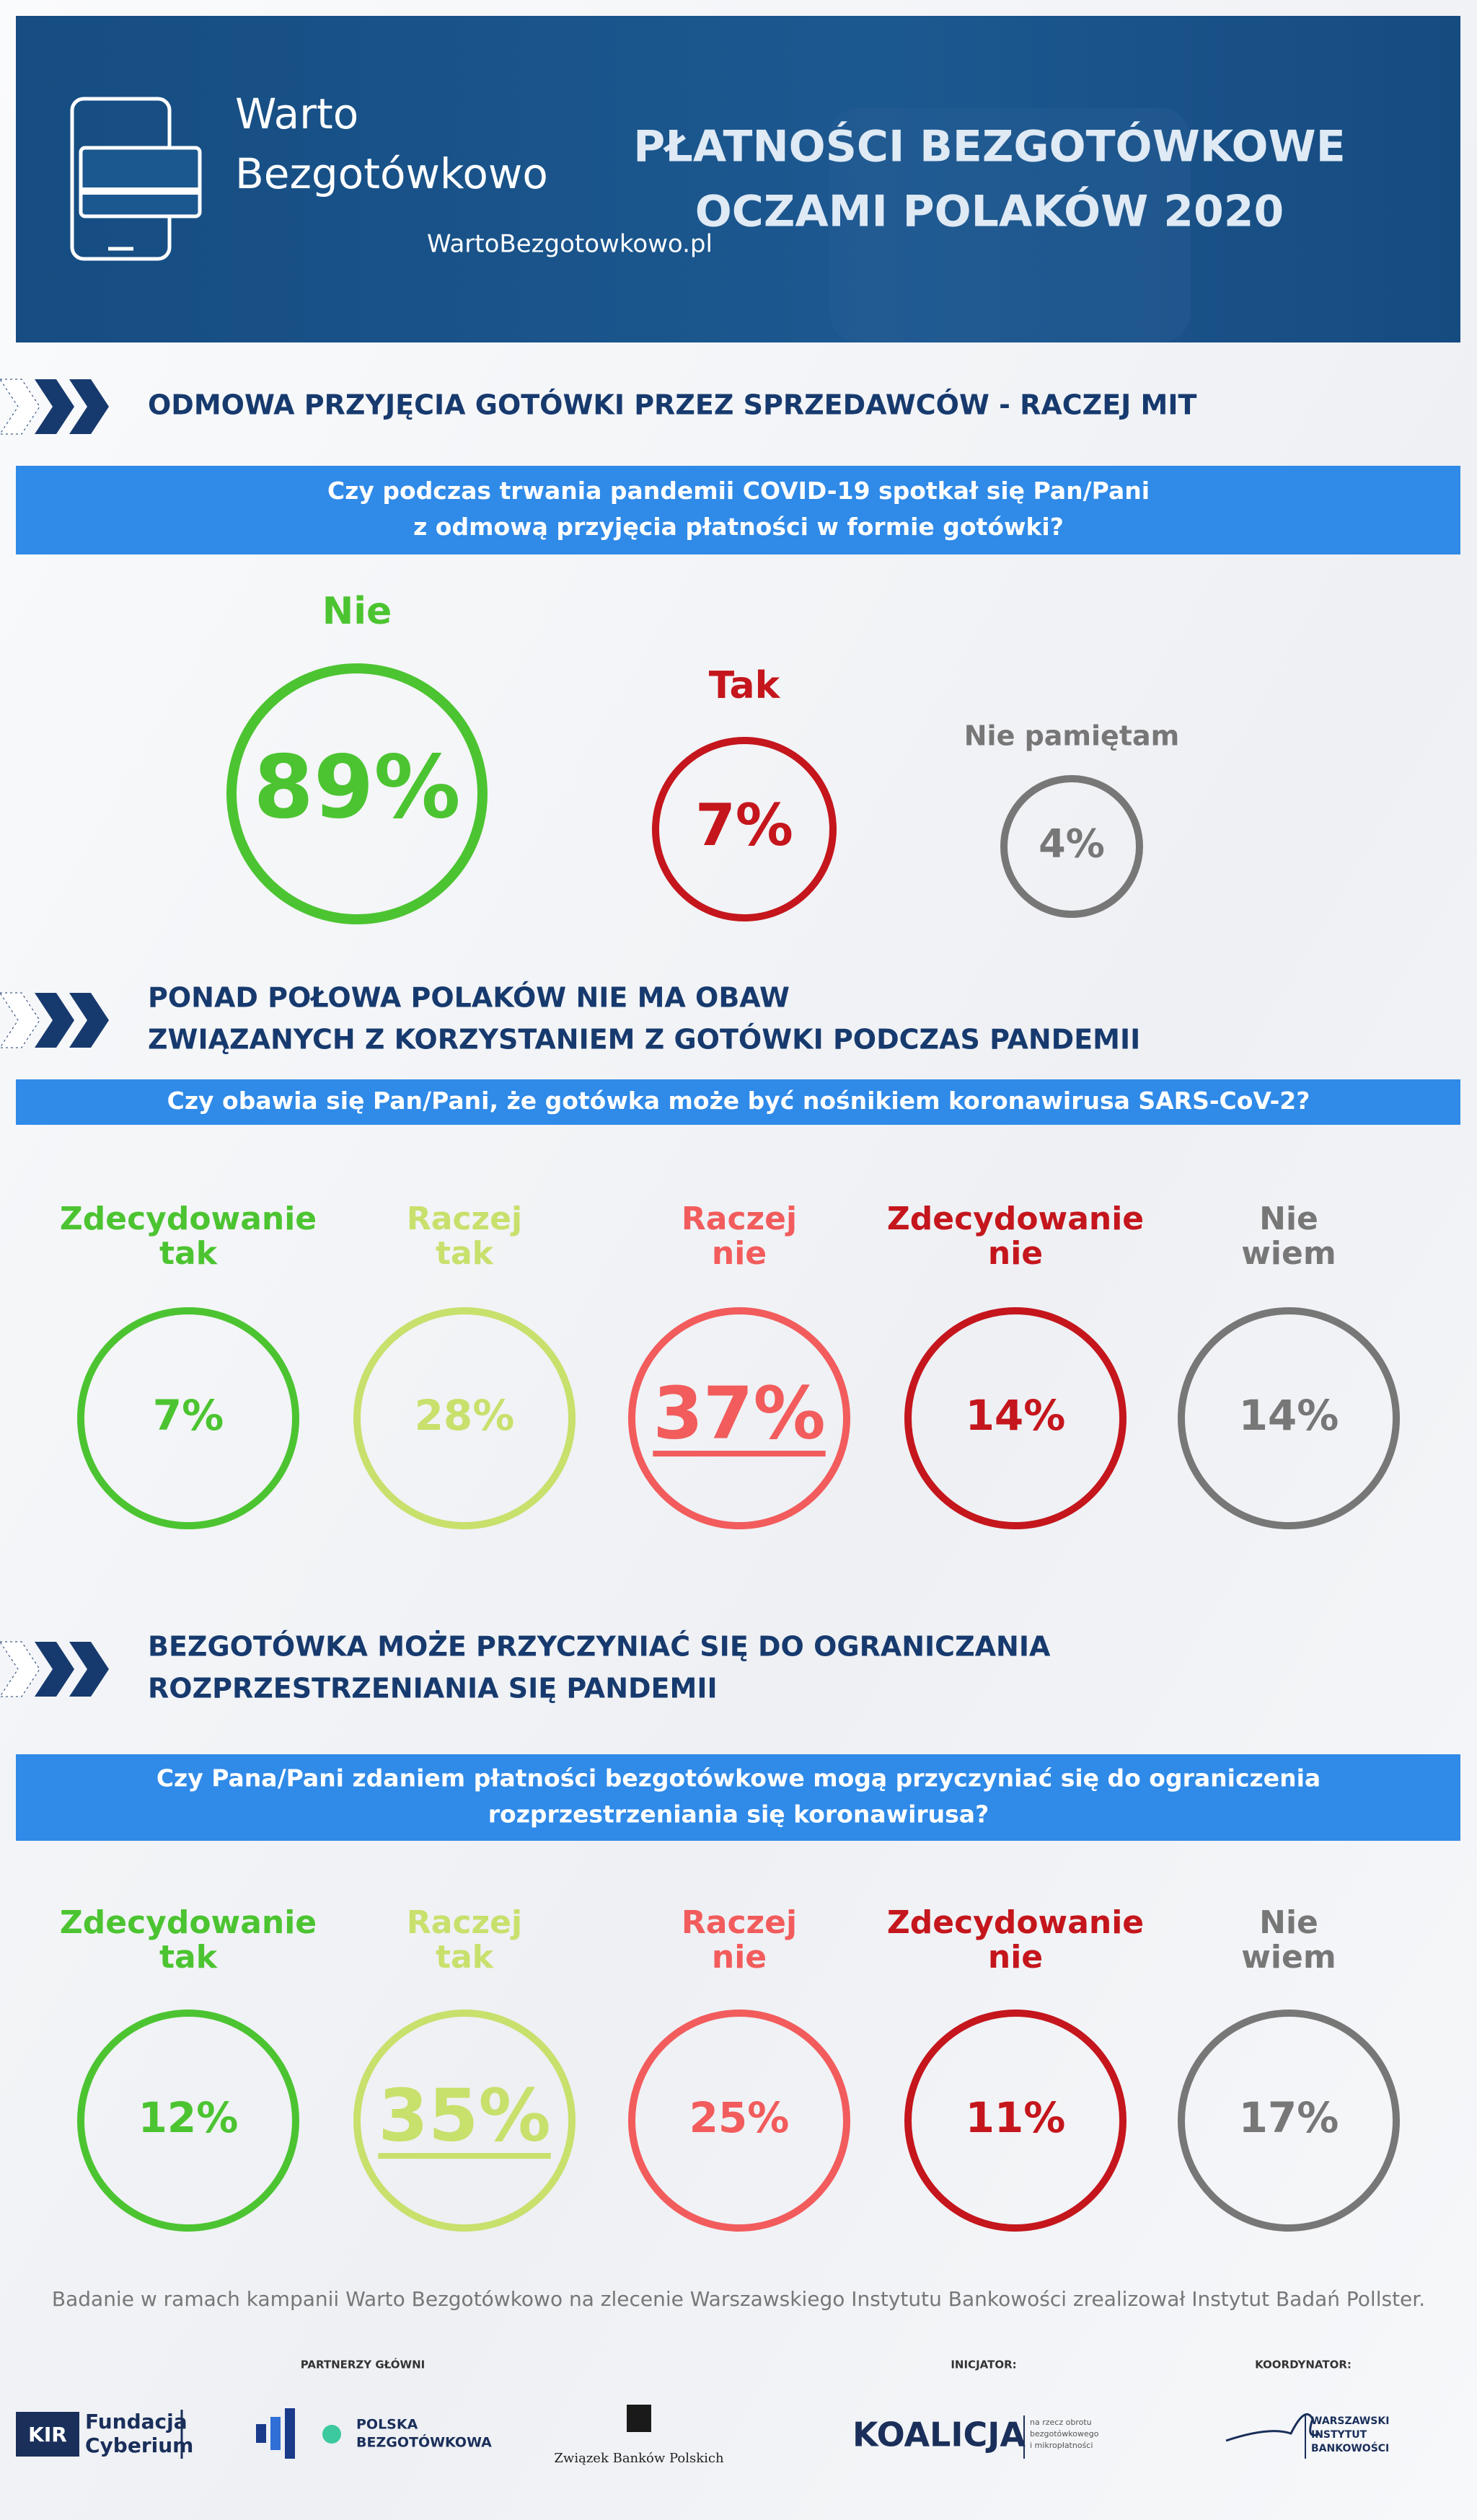 The image size is (1477, 2520). I want to click on polska-logo, so click(298, 2433).